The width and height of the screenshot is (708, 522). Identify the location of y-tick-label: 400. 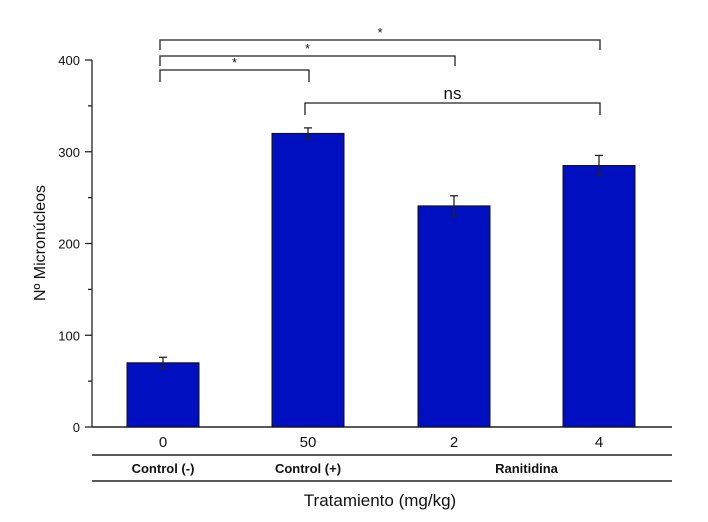
(69, 60).